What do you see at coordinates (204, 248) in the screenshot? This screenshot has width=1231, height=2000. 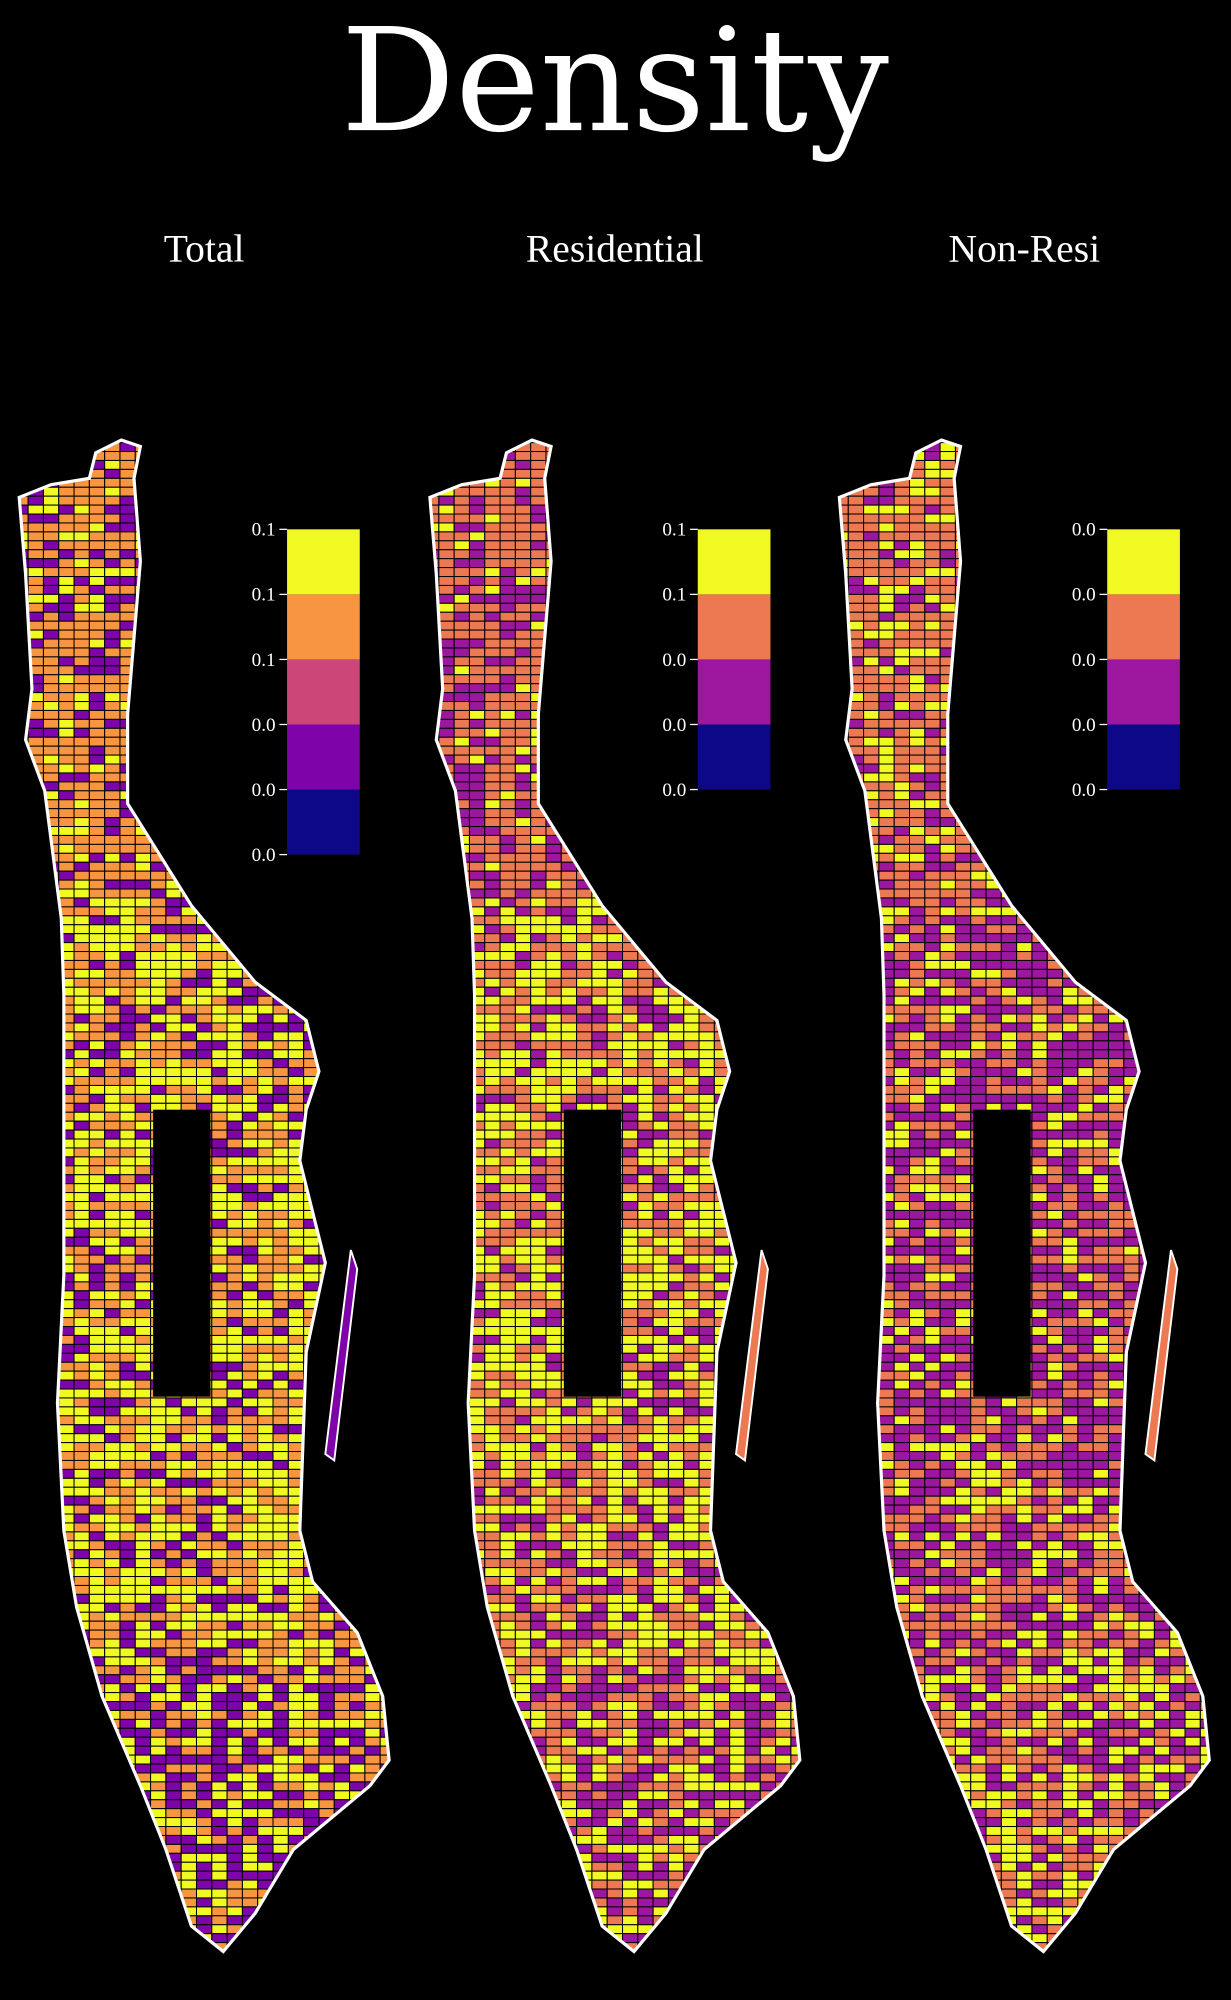 I see `panel-title: Total` at bounding box center [204, 248].